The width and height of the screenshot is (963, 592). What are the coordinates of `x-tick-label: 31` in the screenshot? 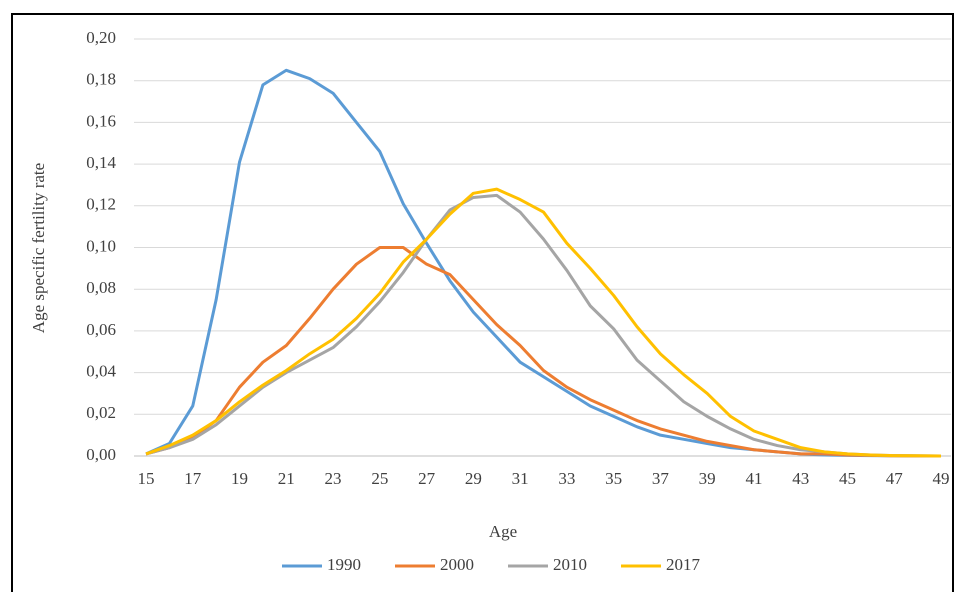 It's located at (520, 478).